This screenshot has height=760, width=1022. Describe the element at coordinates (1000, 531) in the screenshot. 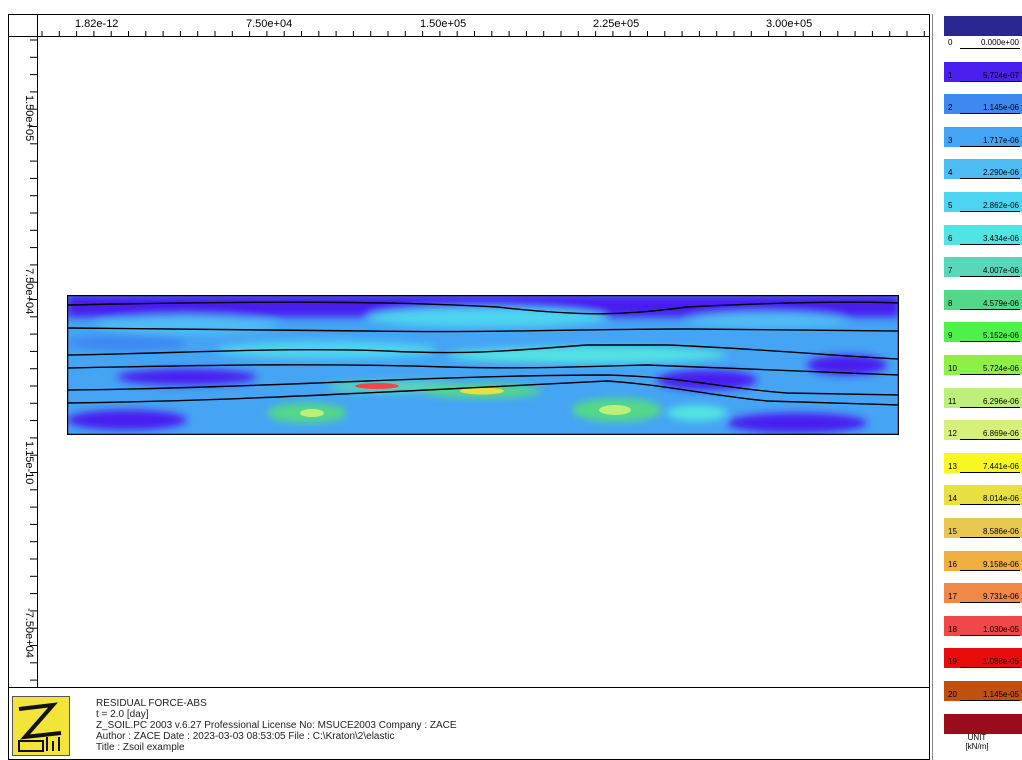

I see `legend-value: 8.586e-06` at that location.